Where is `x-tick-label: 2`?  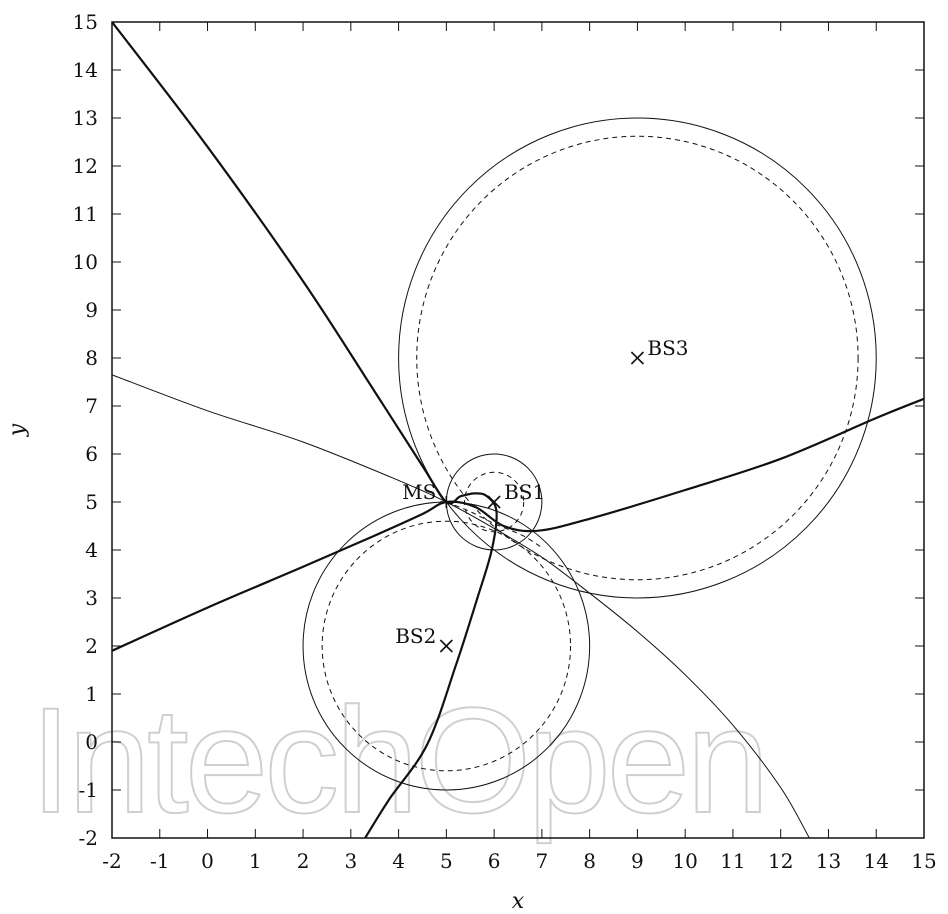 x-tick-label: 2 is located at coordinates (303, 861).